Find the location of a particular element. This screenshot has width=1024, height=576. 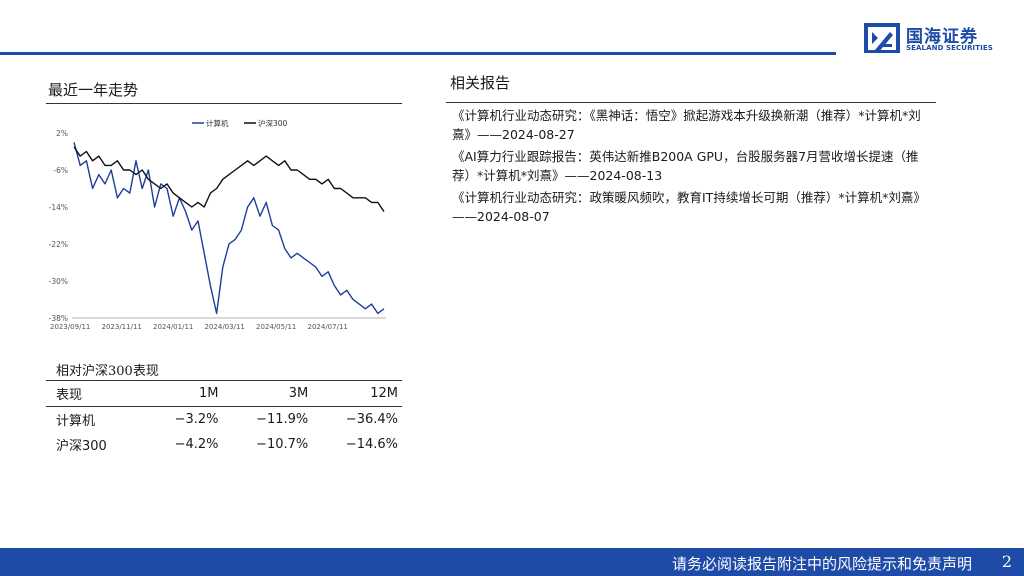

x-tick-label: 2024/03/11 is located at coordinates (225, 327).